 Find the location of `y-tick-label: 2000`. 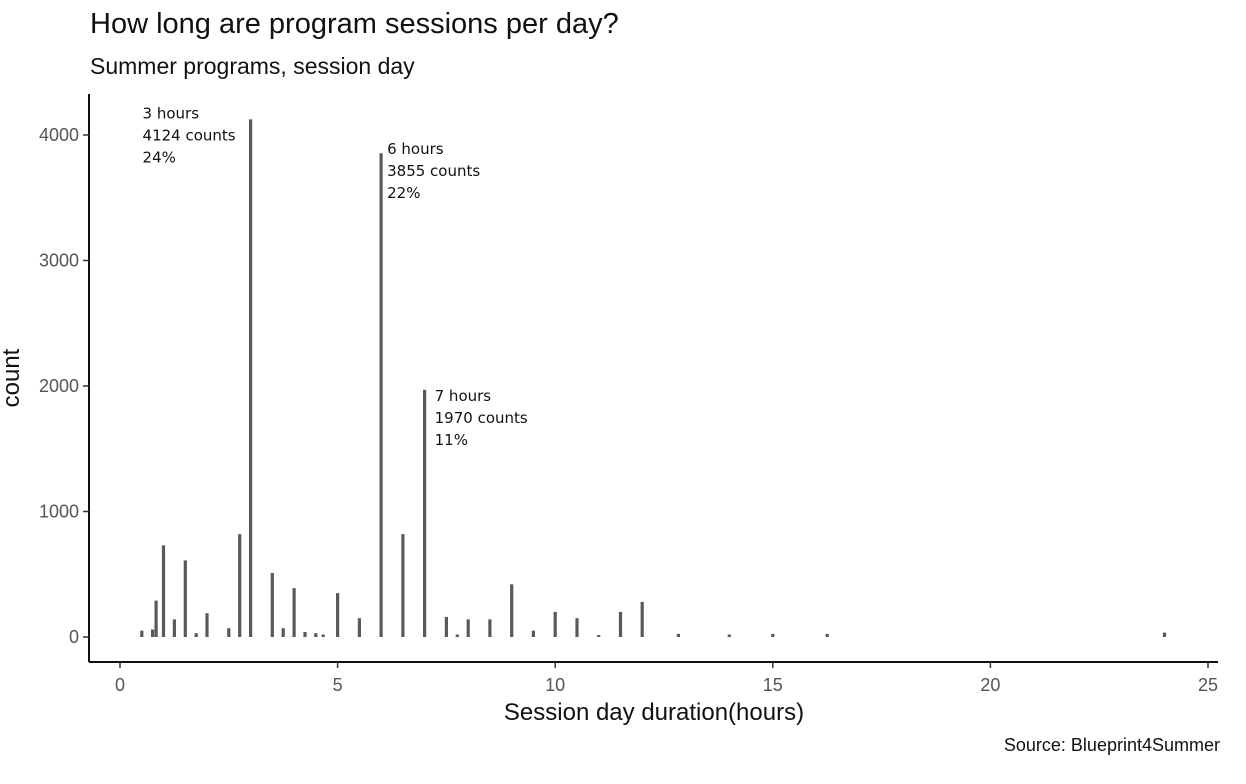

y-tick-label: 2000 is located at coordinates (59, 386).